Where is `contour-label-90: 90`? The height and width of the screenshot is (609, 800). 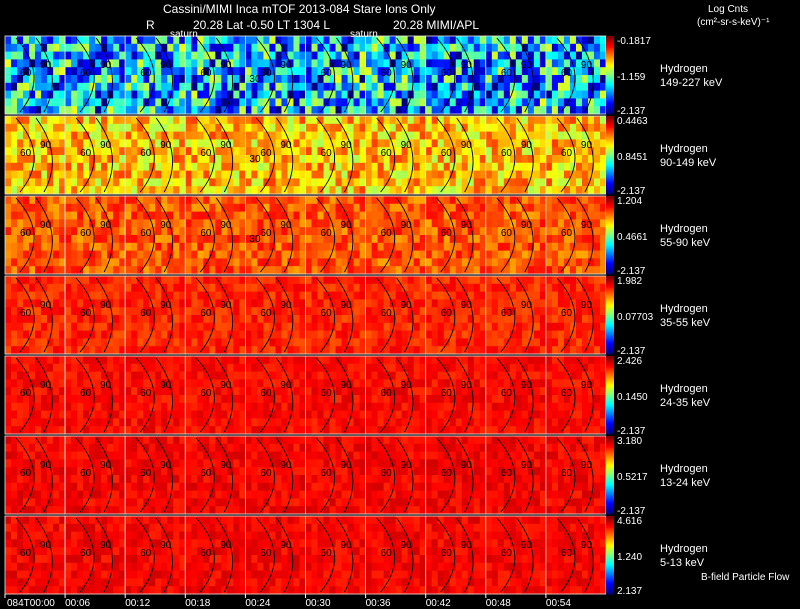
contour-label-90: 90 is located at coordinates (286, 65).